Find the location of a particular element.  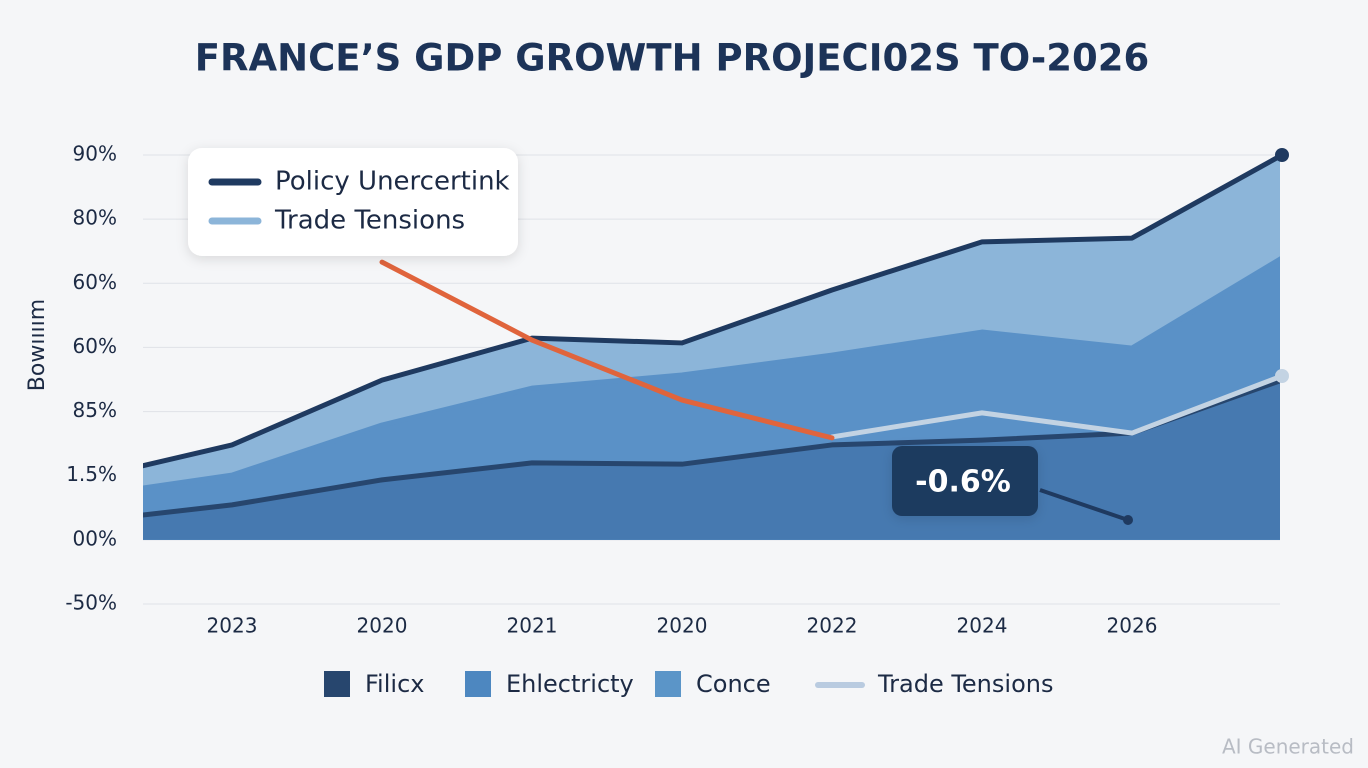

legend-label: Policy Unercertink is located at coordinates (392, 182).